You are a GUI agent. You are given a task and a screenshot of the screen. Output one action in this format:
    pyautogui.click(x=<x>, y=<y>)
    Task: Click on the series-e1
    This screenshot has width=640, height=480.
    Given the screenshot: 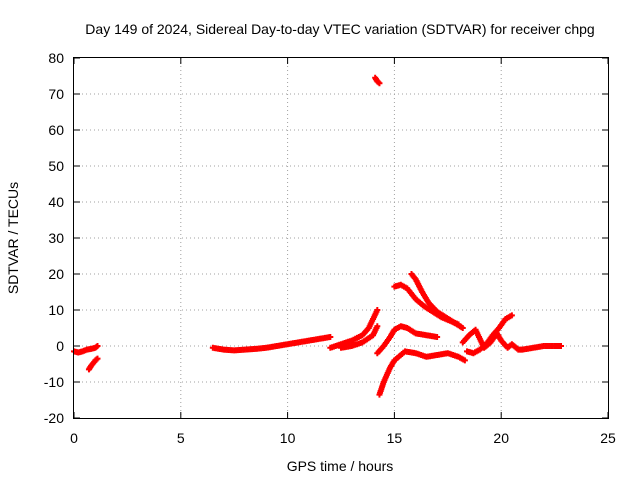 What is the action you would take?
    pyautogui.click(x=377, y=80)
    